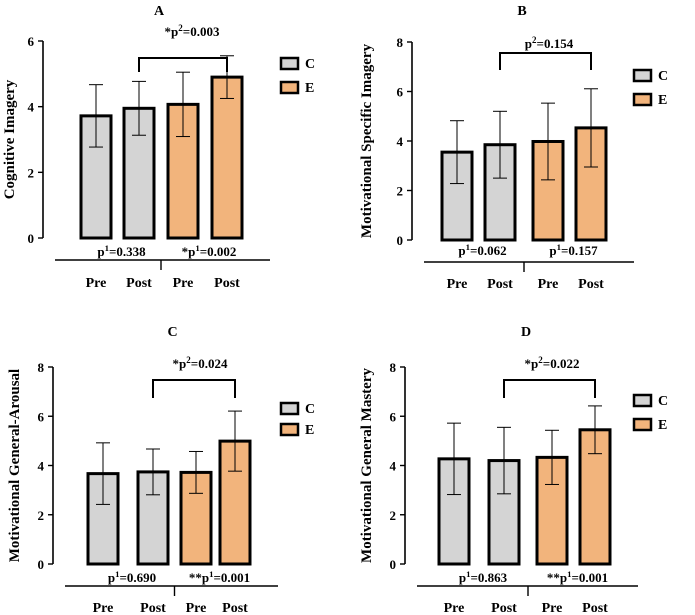 The image size is (695, 615). What do you see at coordinates (172, 332) in the screenshot?
I see `panel-label: C` at bounding box center [172, 332].